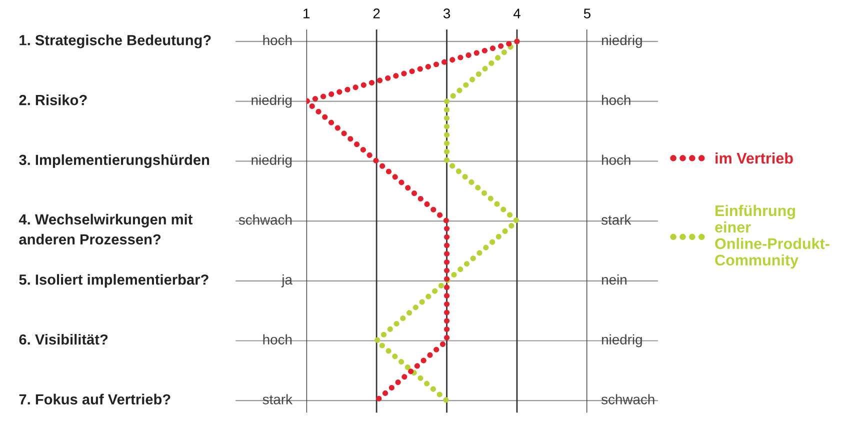 Image resolution: width=851 pixels, height=421 pixels. I want to click on y-tick-label: 5. Isoliert implementierbar?, so click(113, 281).